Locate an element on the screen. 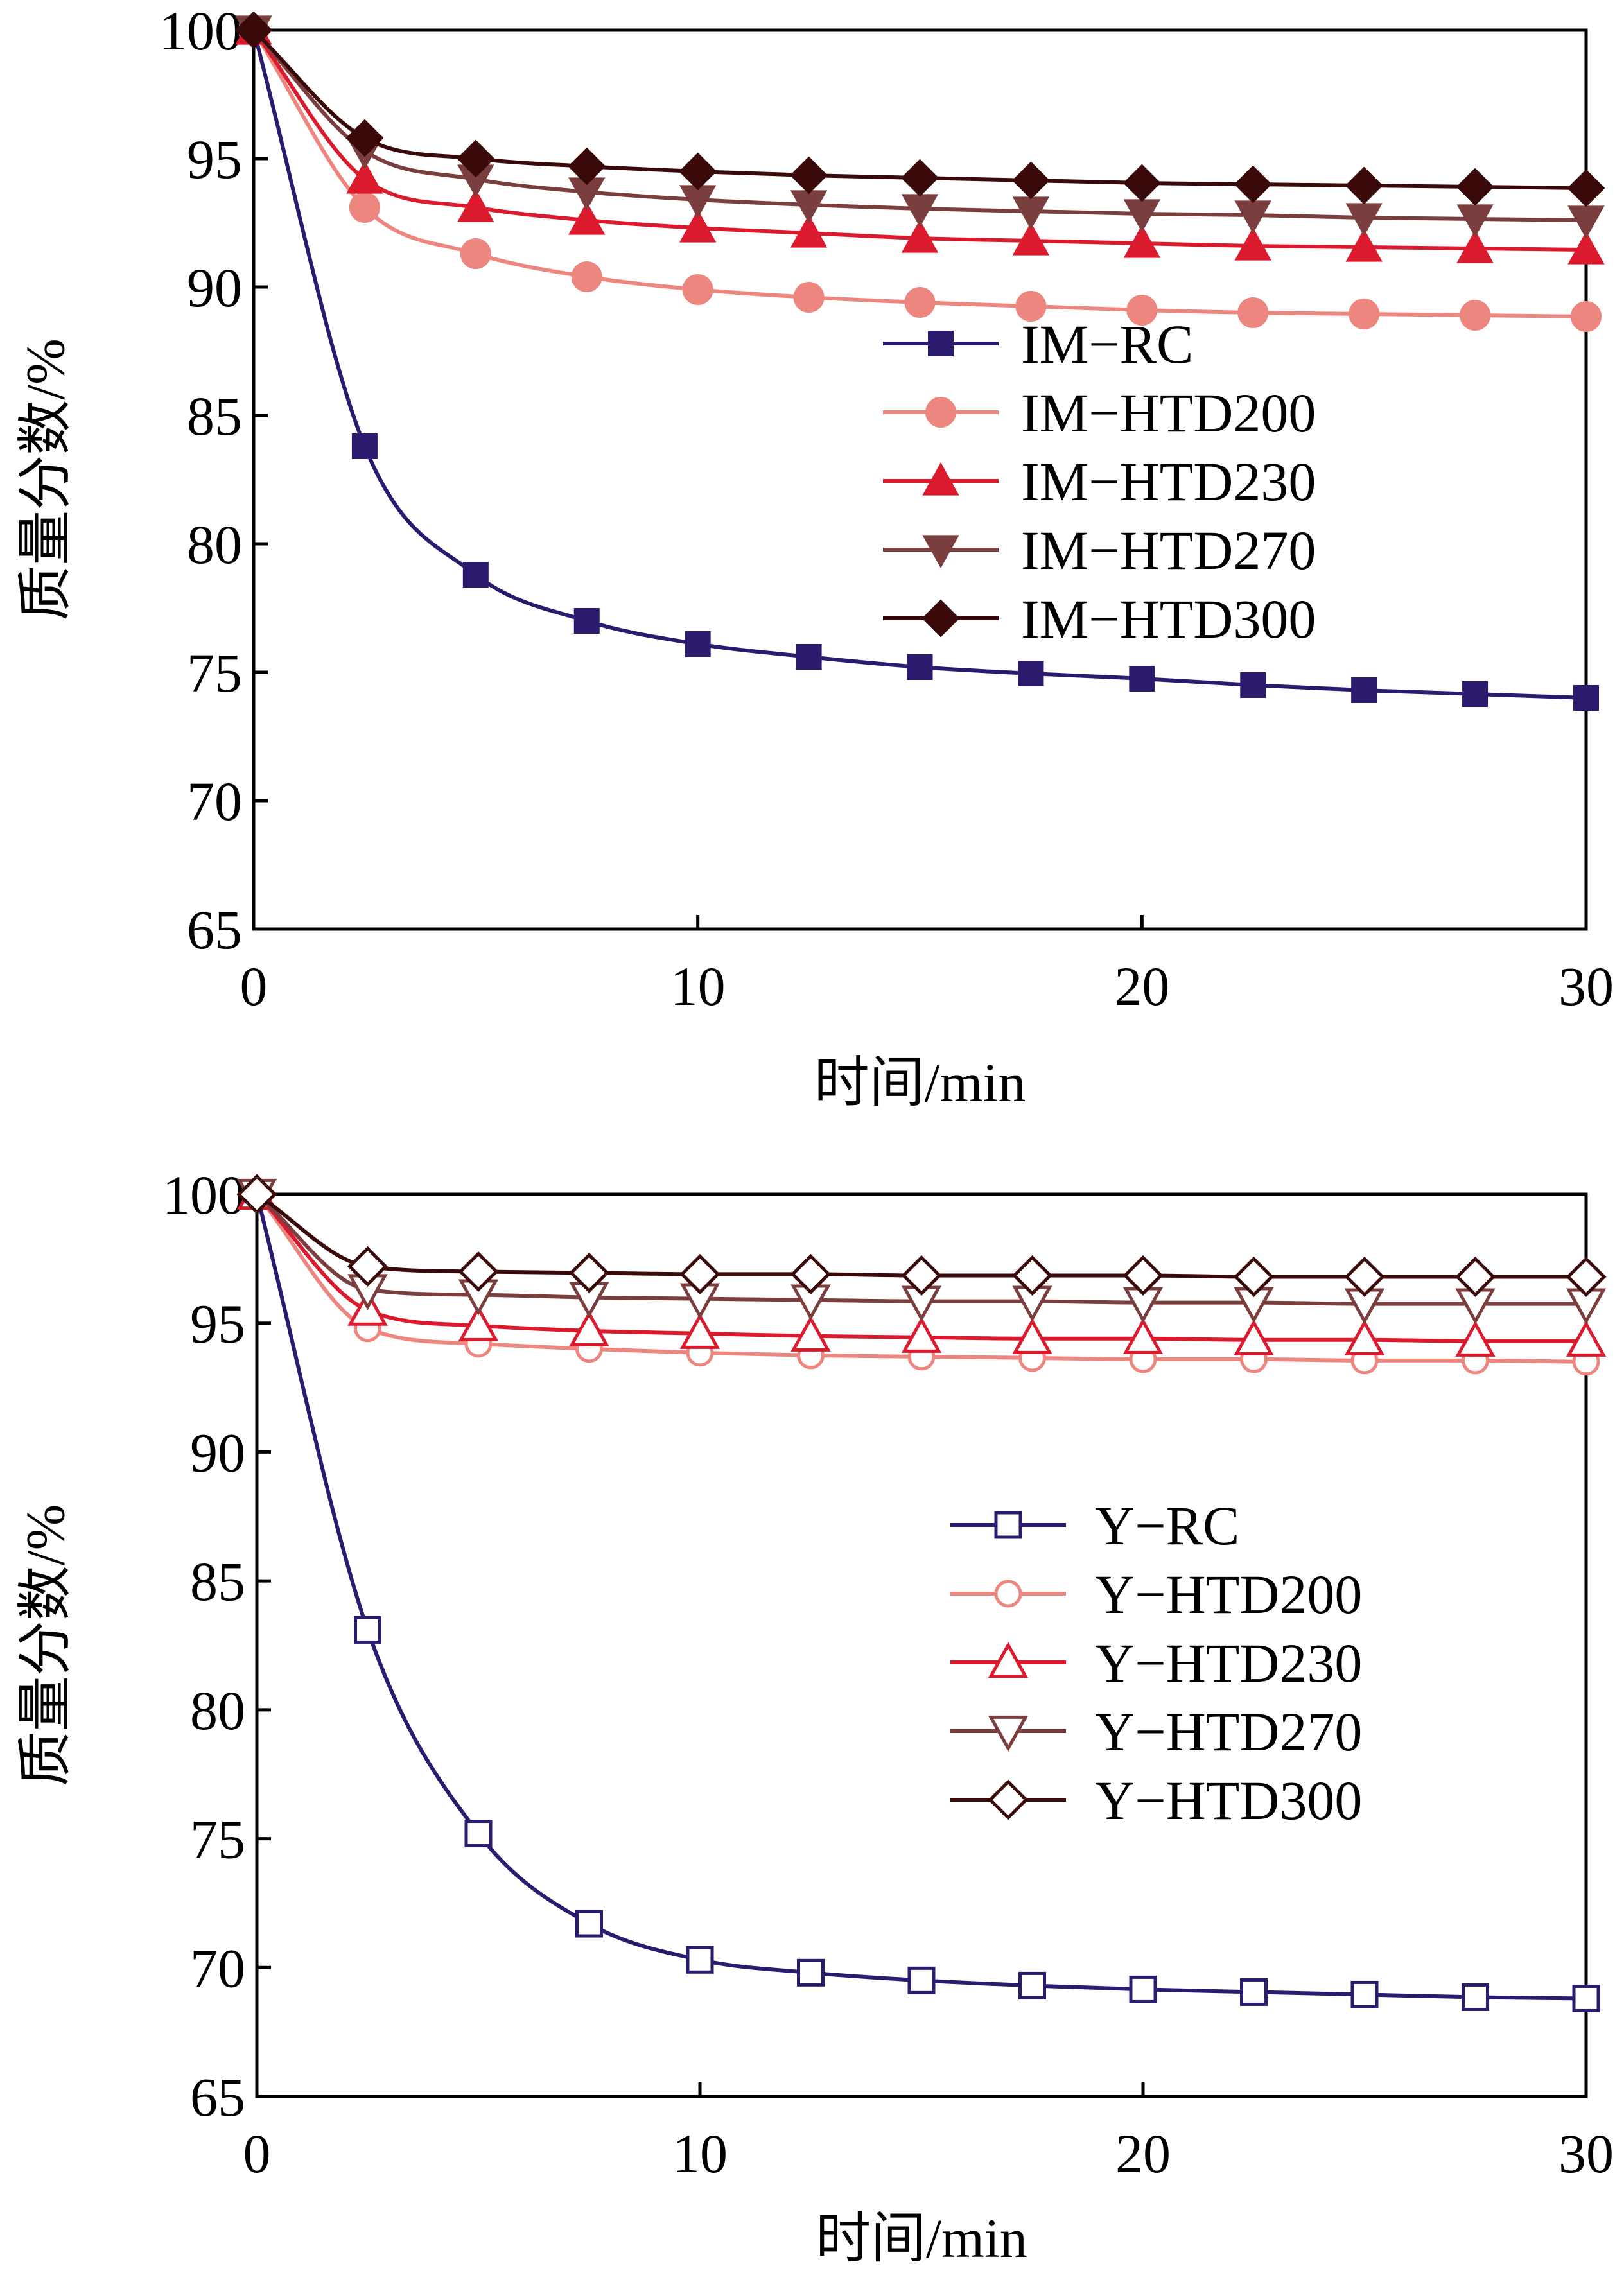 The image size is (1624, 2282). legend-label: Y−HTD200 is located at coordinates (1228, 1594).